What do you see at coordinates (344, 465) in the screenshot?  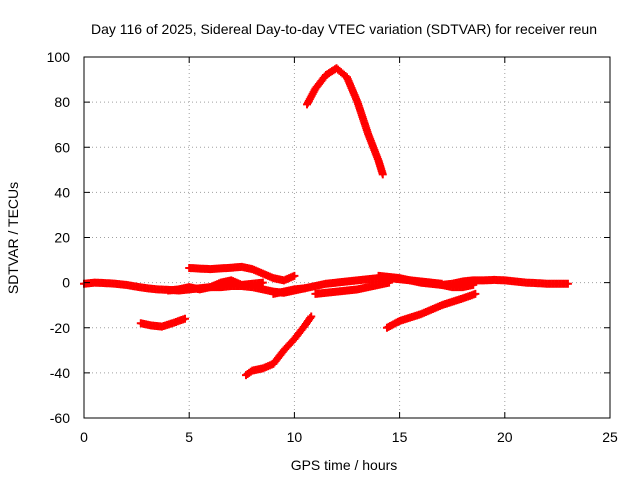 I see `x-axis-label: GPS time / hours` at bounding box center [344, 465].